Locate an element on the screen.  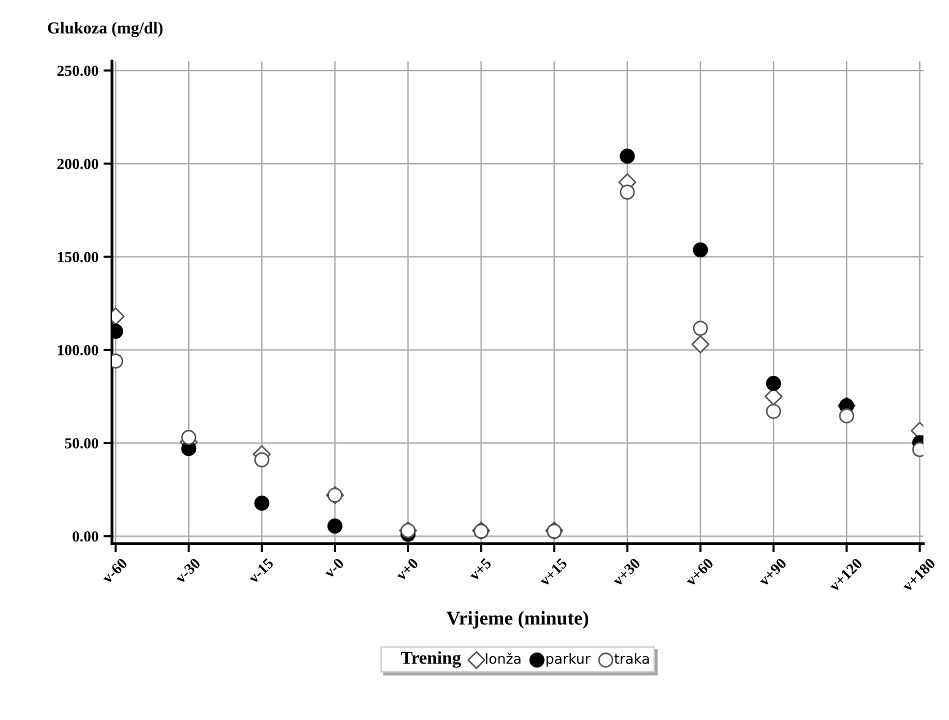
x-tick-label: v+5 is located at coordinates (480, 570).